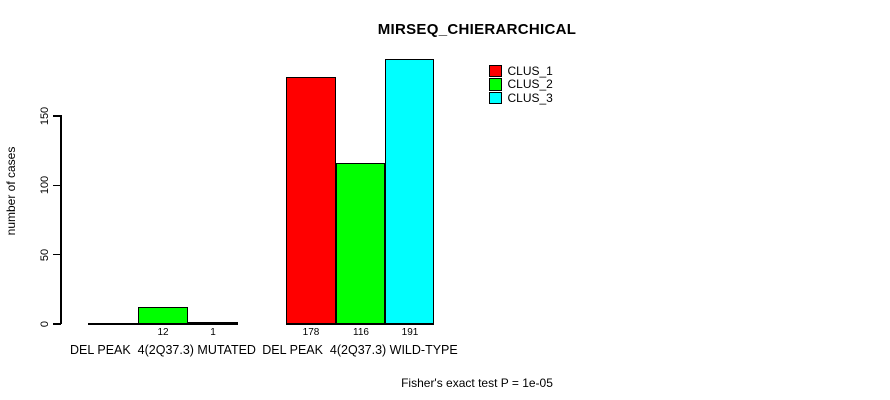  I want to click on baseline-wildtype-group, so click(360, 324).